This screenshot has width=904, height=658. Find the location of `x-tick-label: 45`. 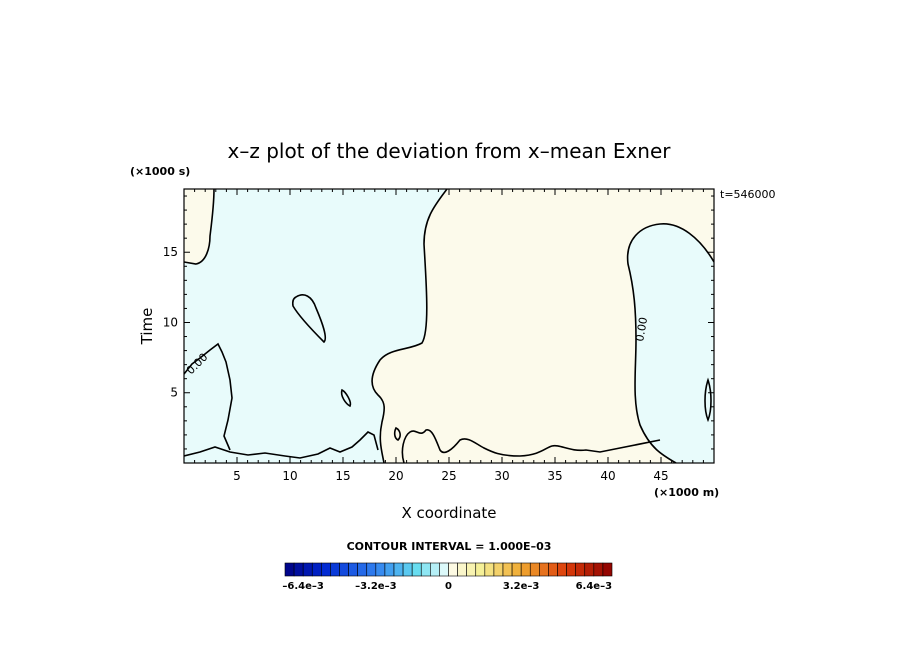

x-tick-label: 45 is located at coordinates (660, 476).